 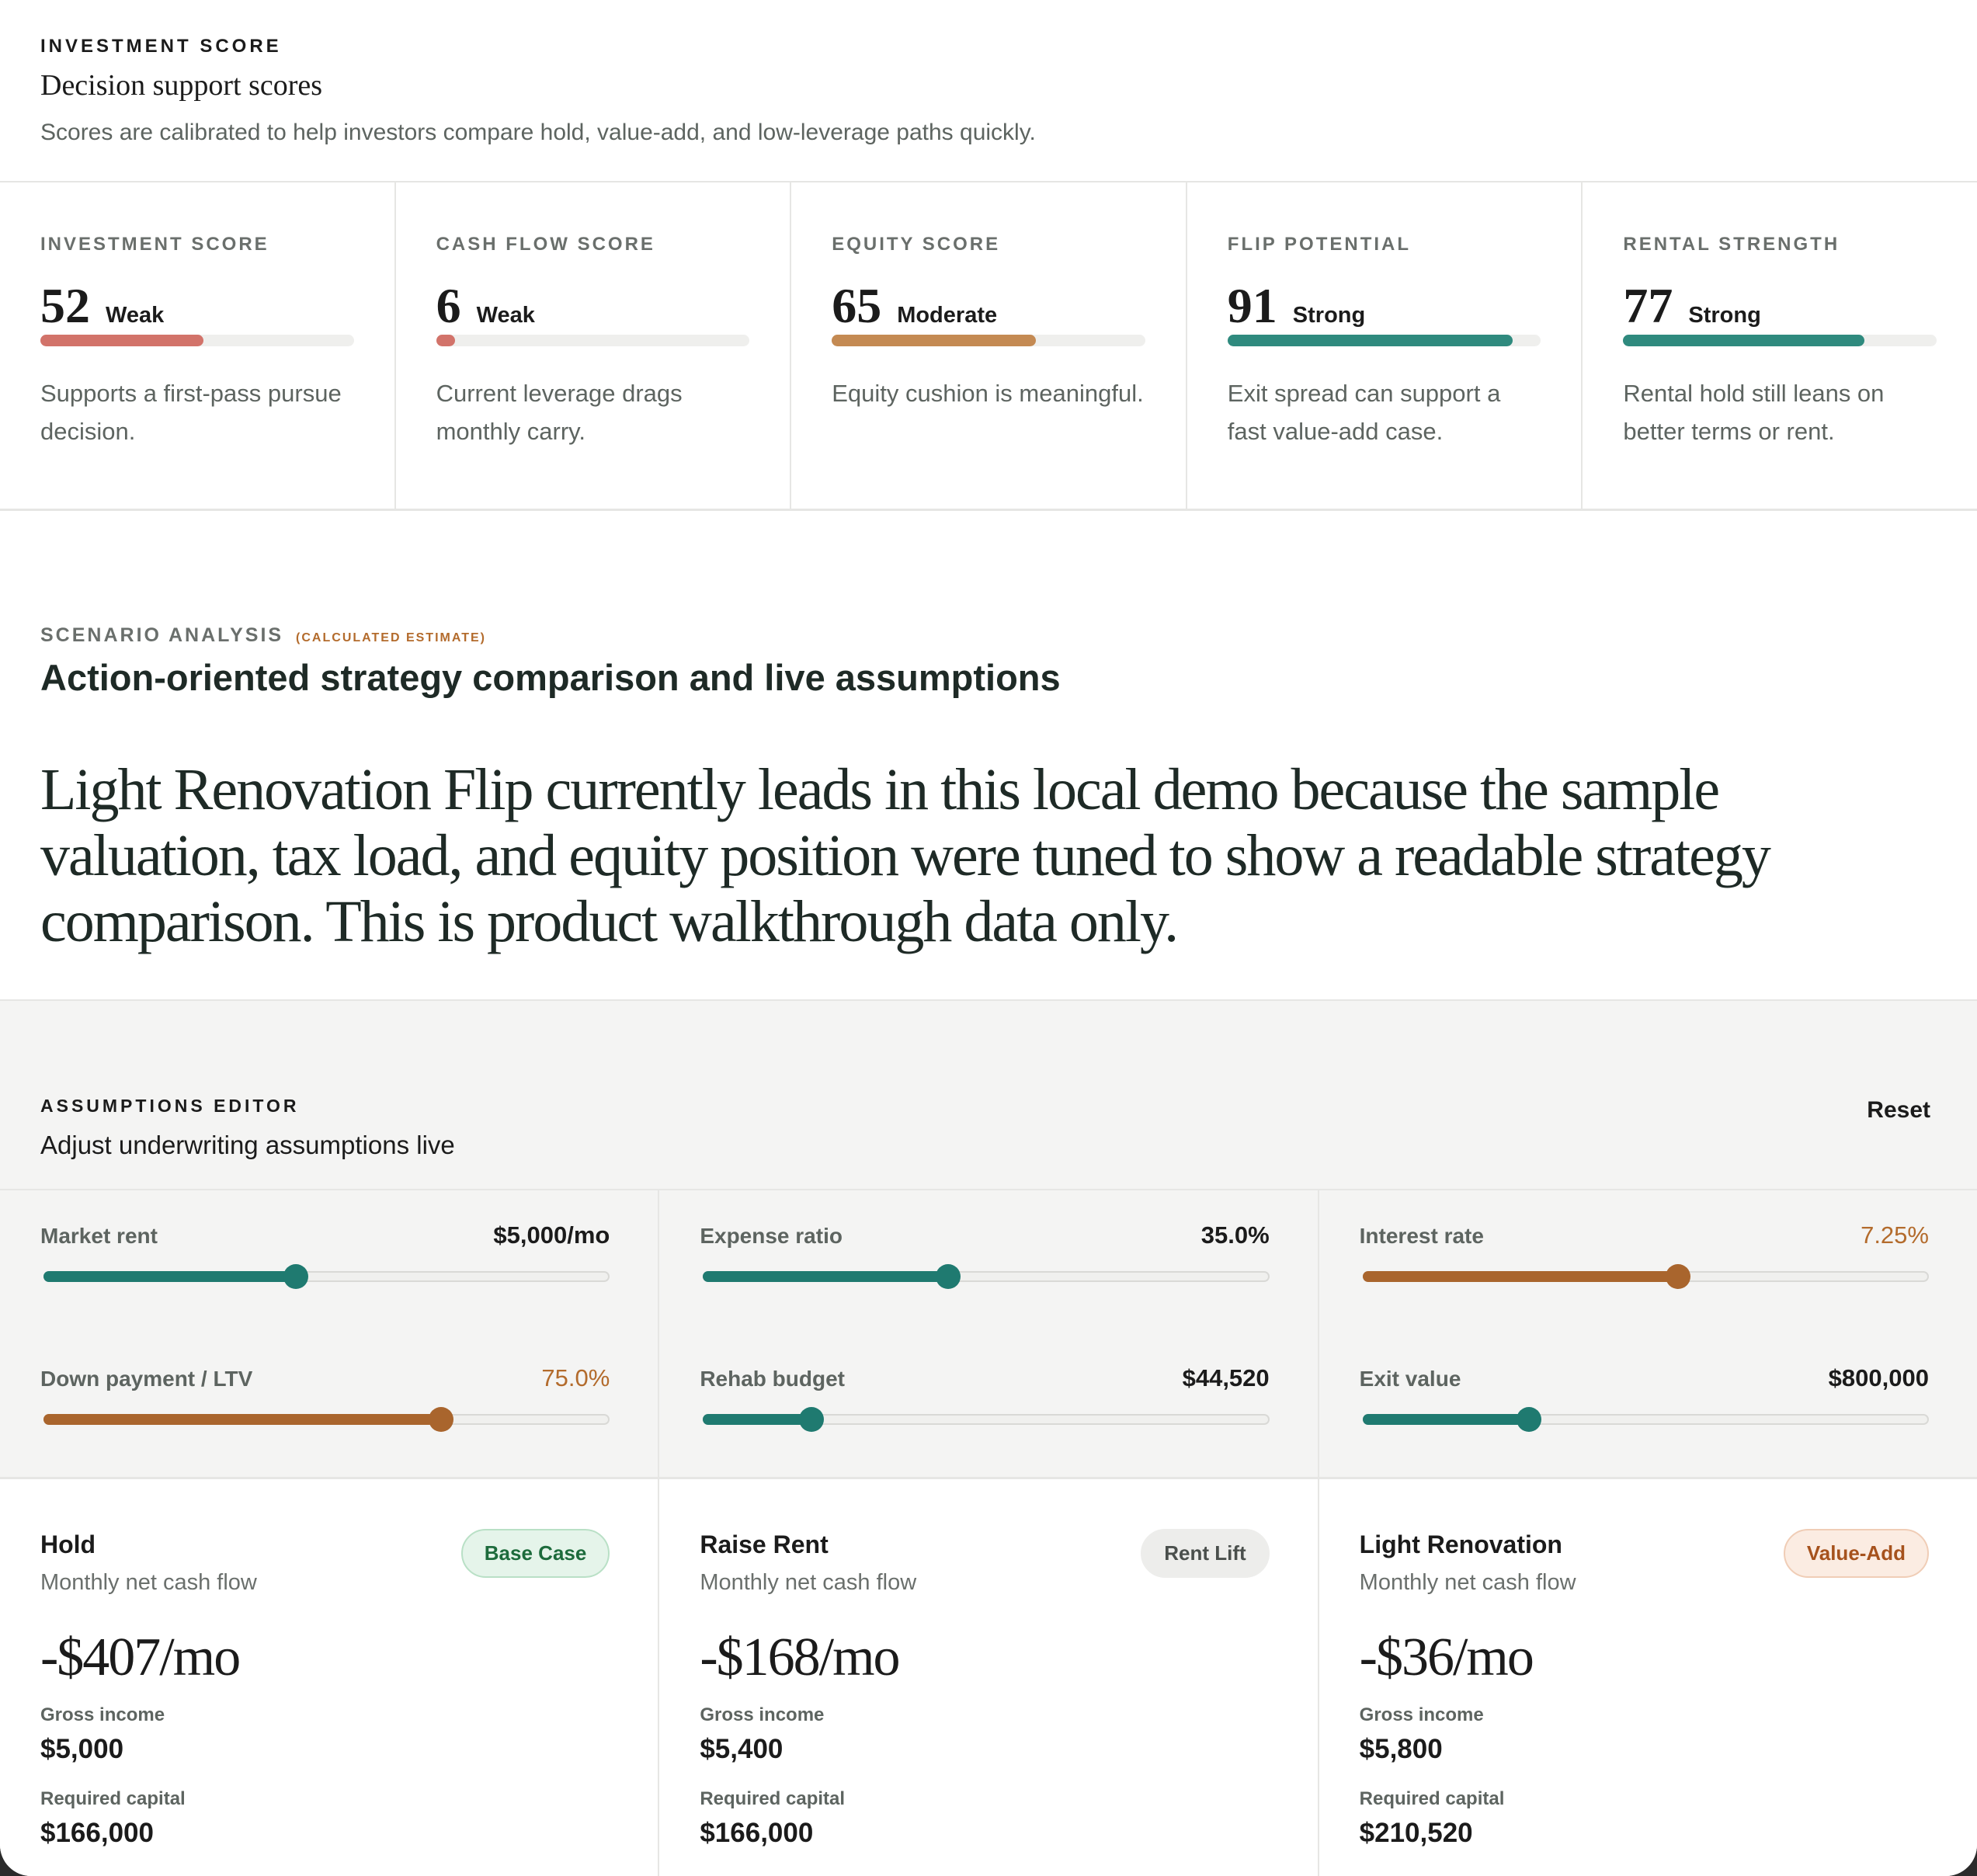 I want to click on slider-exit-value: Exit value $800,000, so click(x=1644, y=1398).